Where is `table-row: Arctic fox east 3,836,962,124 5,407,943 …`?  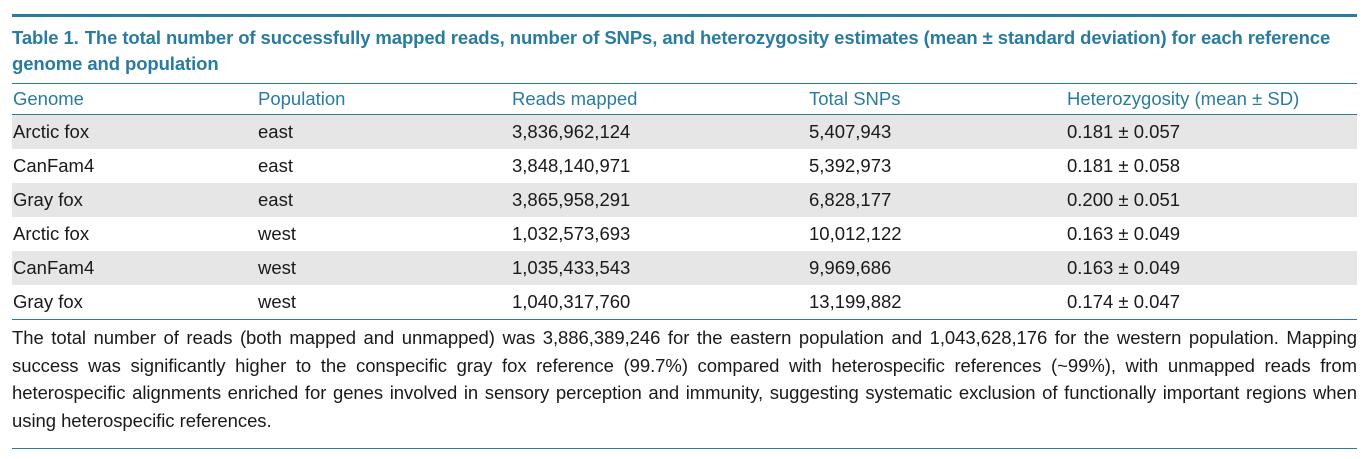
table-row: Arctic fox east 3,836,962,124 5,407,943 … is located at coordinates (684, 131).